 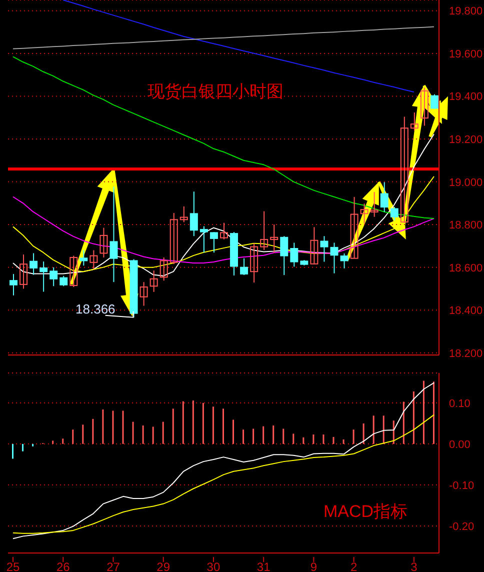 I want to click on y-tick-label: 0.10, so click(x=459, y=404).